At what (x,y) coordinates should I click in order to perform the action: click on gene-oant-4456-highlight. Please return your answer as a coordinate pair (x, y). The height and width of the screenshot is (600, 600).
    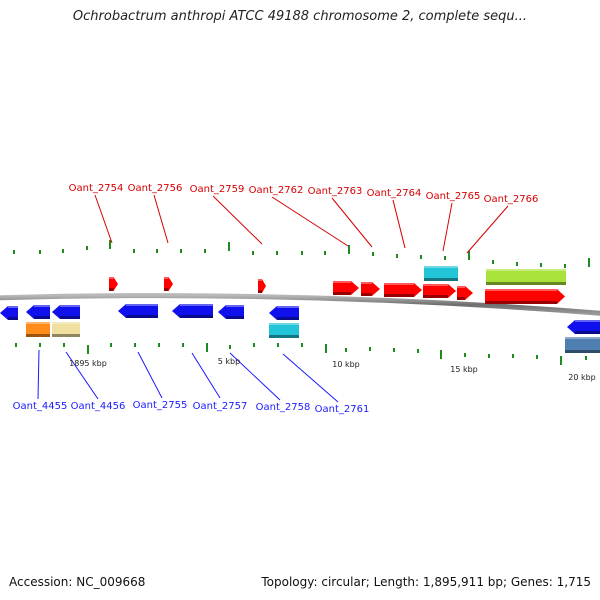
    Looking at the image, I should click on (66, 323).